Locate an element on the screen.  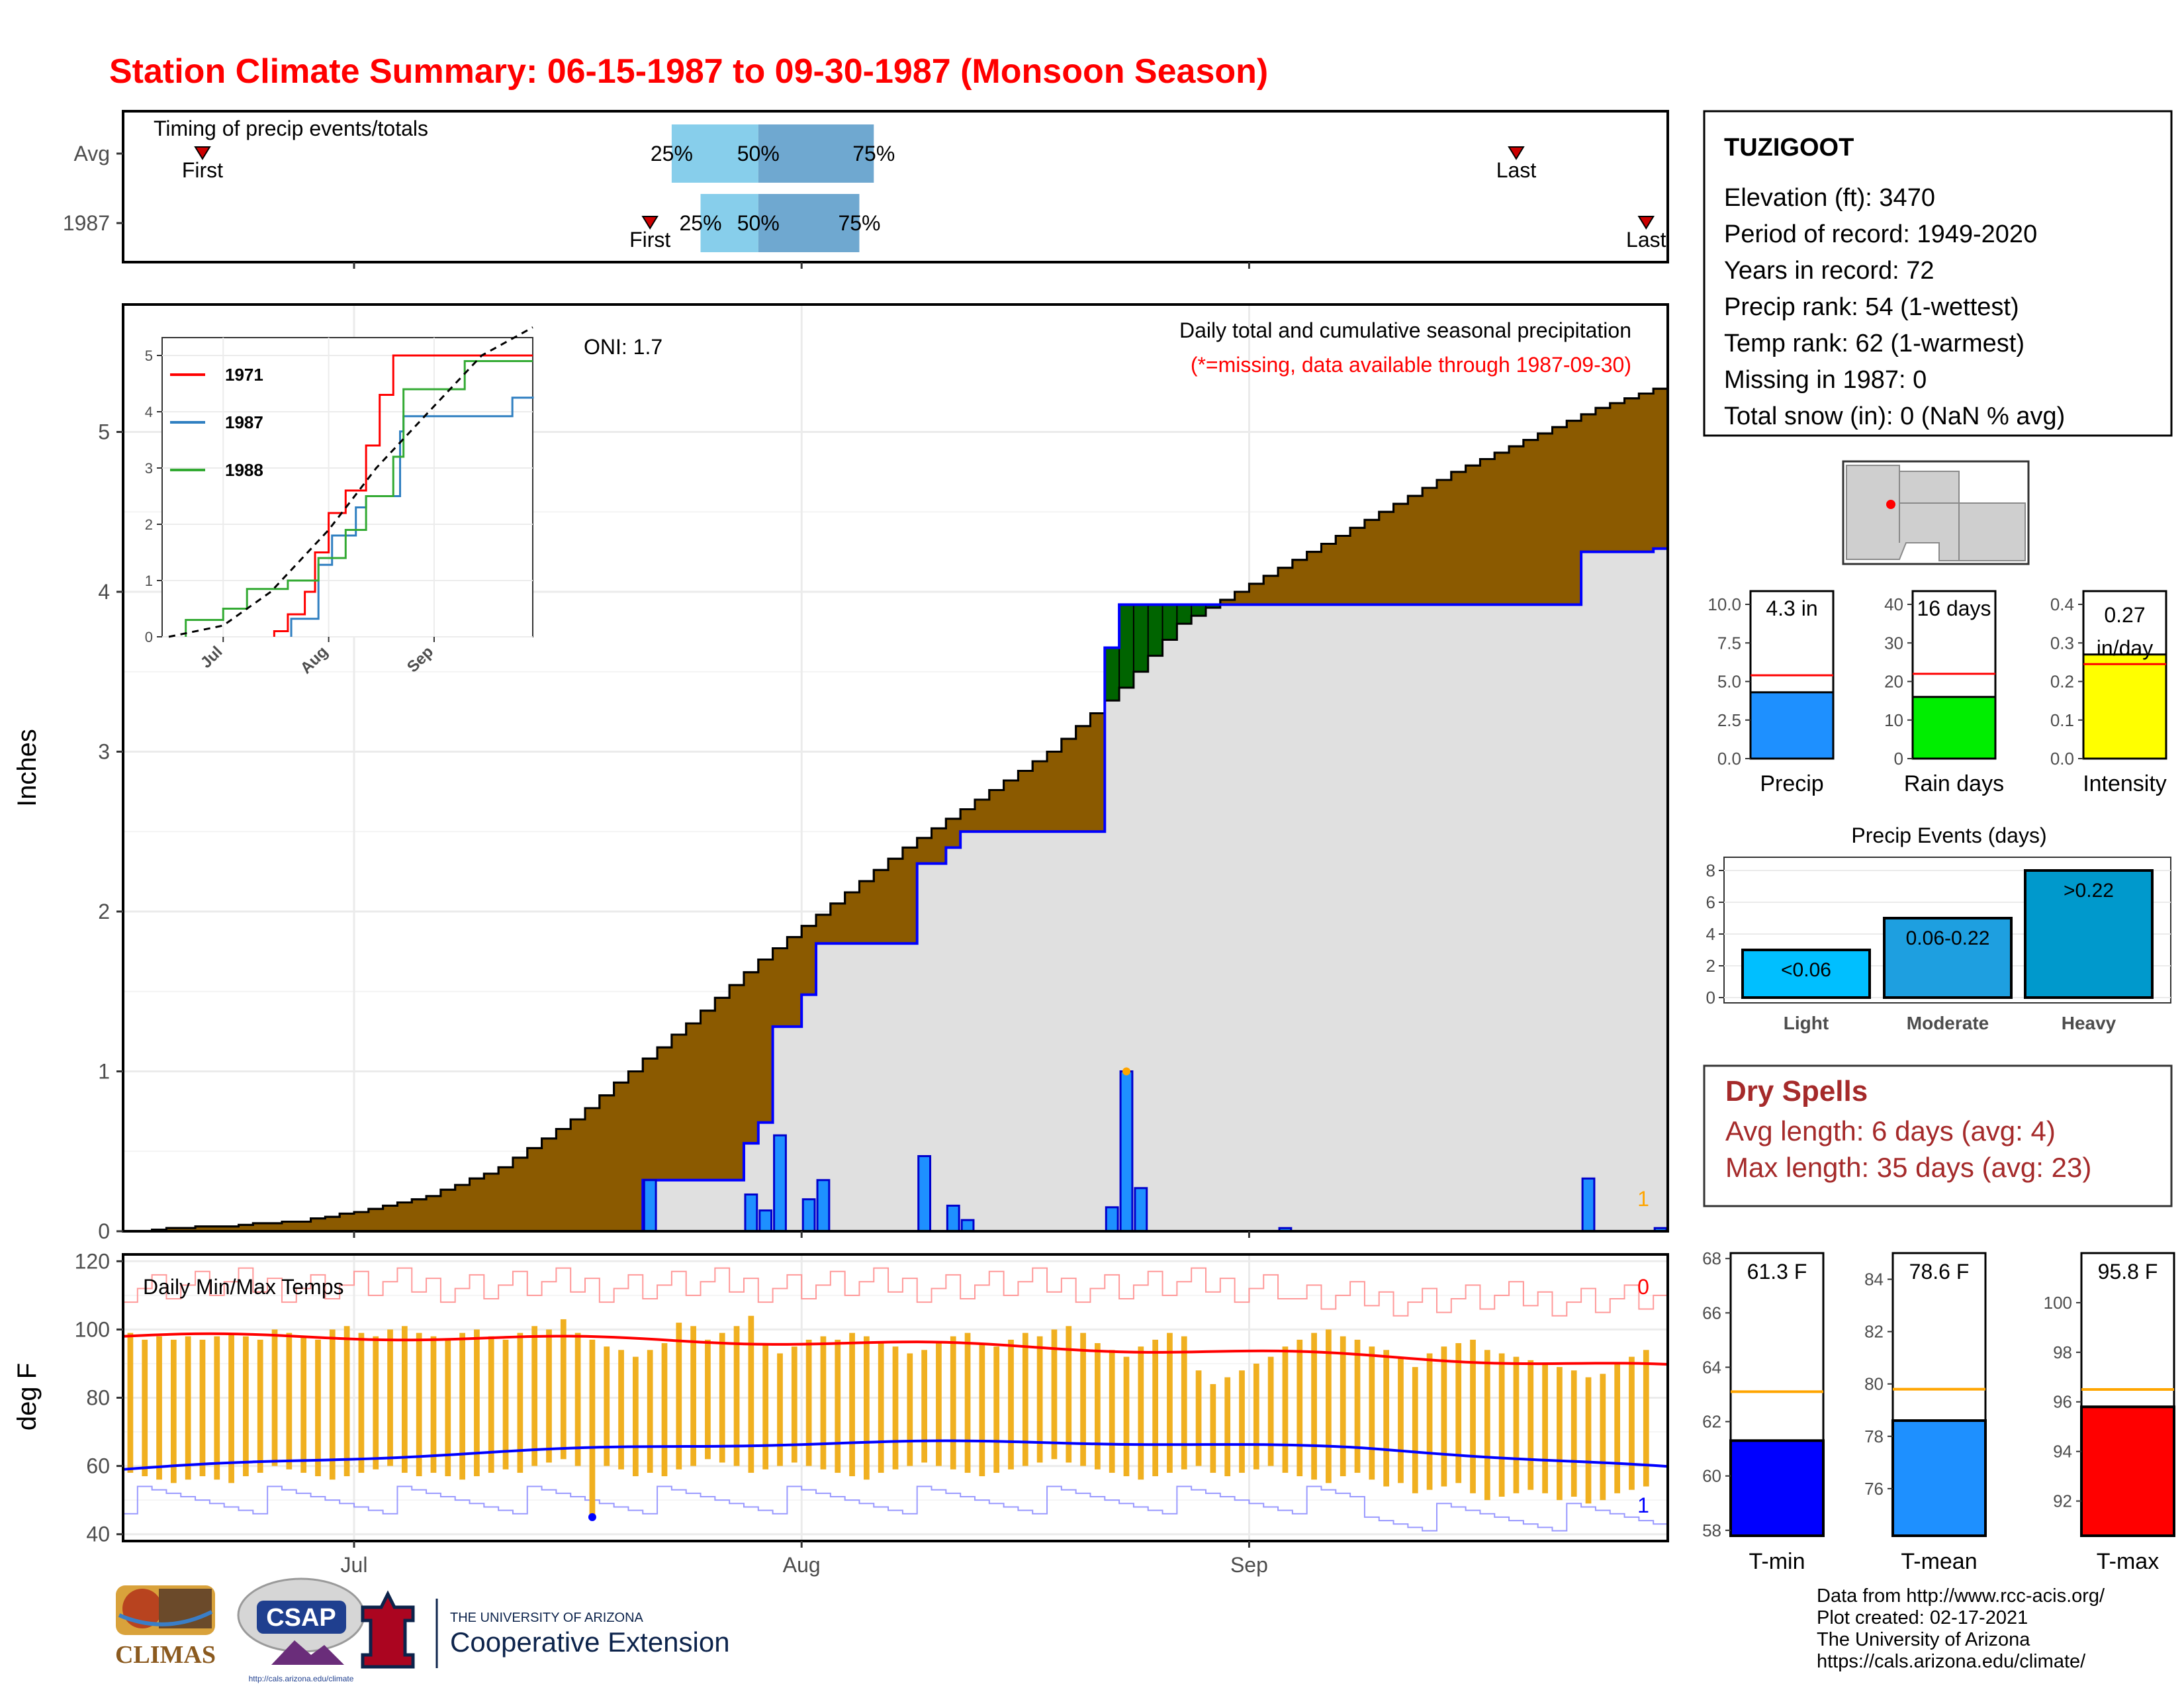
first-event-marker is located at coordinates (650, 223).